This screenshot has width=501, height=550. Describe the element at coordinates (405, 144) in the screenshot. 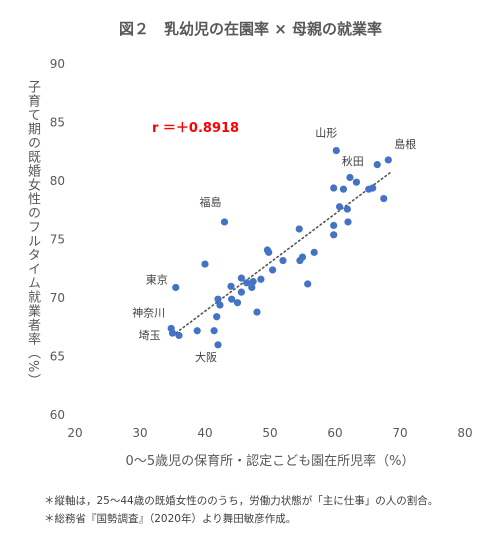

I see `point-label: 島根` at that location.